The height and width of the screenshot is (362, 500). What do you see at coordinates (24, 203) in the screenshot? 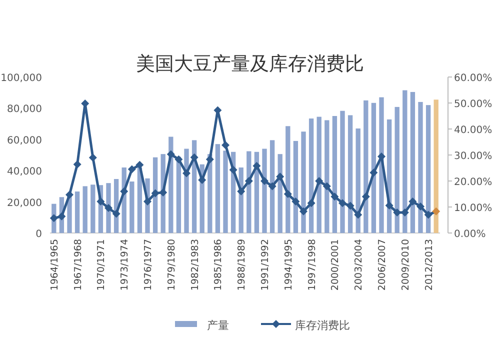
I see `y-tick-label: 20,000` at bounding box center [24, 203].